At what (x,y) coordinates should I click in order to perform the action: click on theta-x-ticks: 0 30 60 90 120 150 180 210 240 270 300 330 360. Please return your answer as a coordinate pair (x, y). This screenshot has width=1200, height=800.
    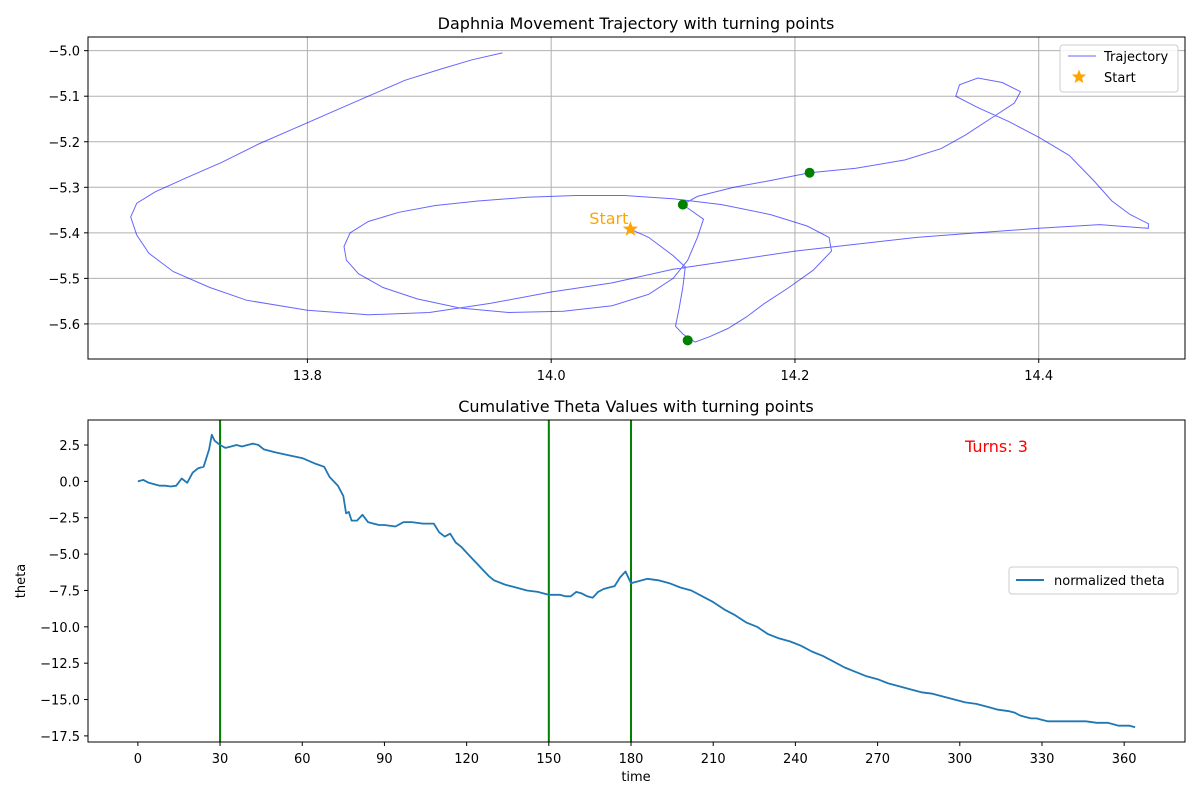
    Looking at the image, I should click on (635, 754).